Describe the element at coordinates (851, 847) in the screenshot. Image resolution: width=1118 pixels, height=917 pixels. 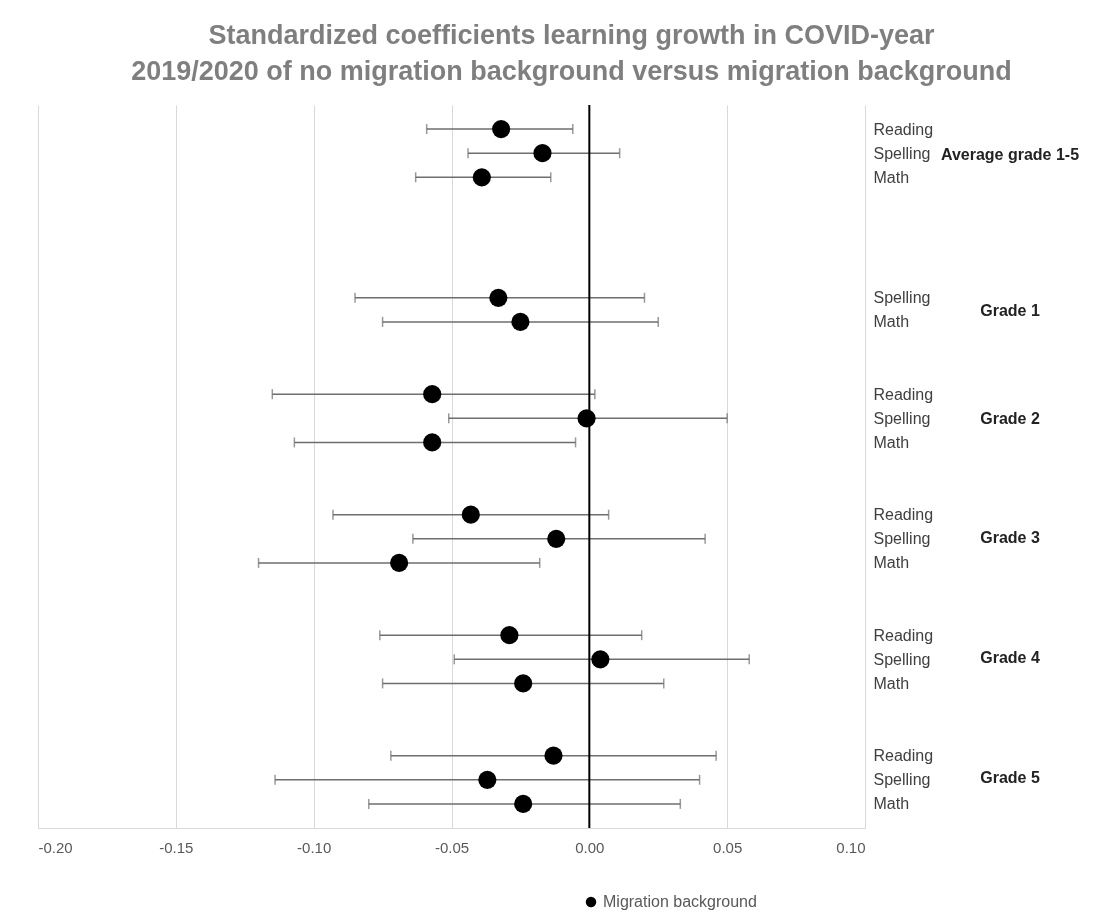
I see `x-tick-label: 0.10` at that location.